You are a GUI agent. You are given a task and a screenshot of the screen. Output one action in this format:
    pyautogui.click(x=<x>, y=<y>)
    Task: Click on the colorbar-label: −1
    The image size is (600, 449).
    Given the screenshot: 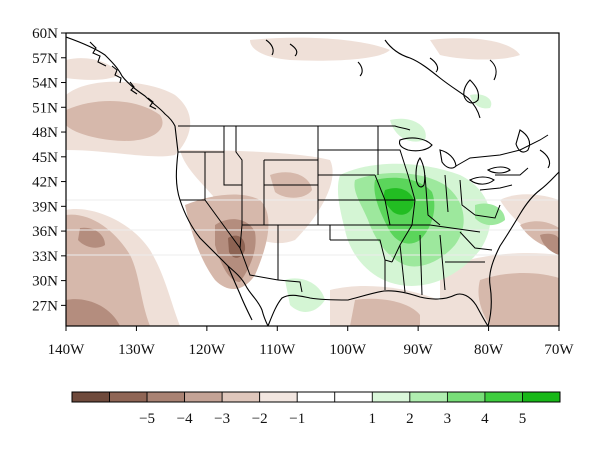 What is the action you would take?
    pyautogui.click(x=297, y=419)
    